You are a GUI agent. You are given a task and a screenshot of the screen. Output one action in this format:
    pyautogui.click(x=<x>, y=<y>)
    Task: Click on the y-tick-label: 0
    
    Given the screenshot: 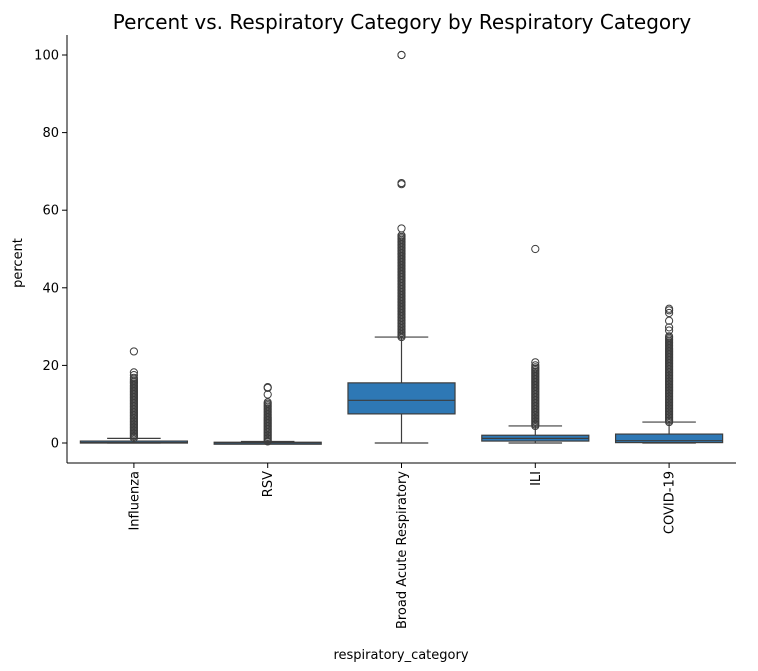 What is the action you would take?
    pyautogui.click(x=55, y=444)
    